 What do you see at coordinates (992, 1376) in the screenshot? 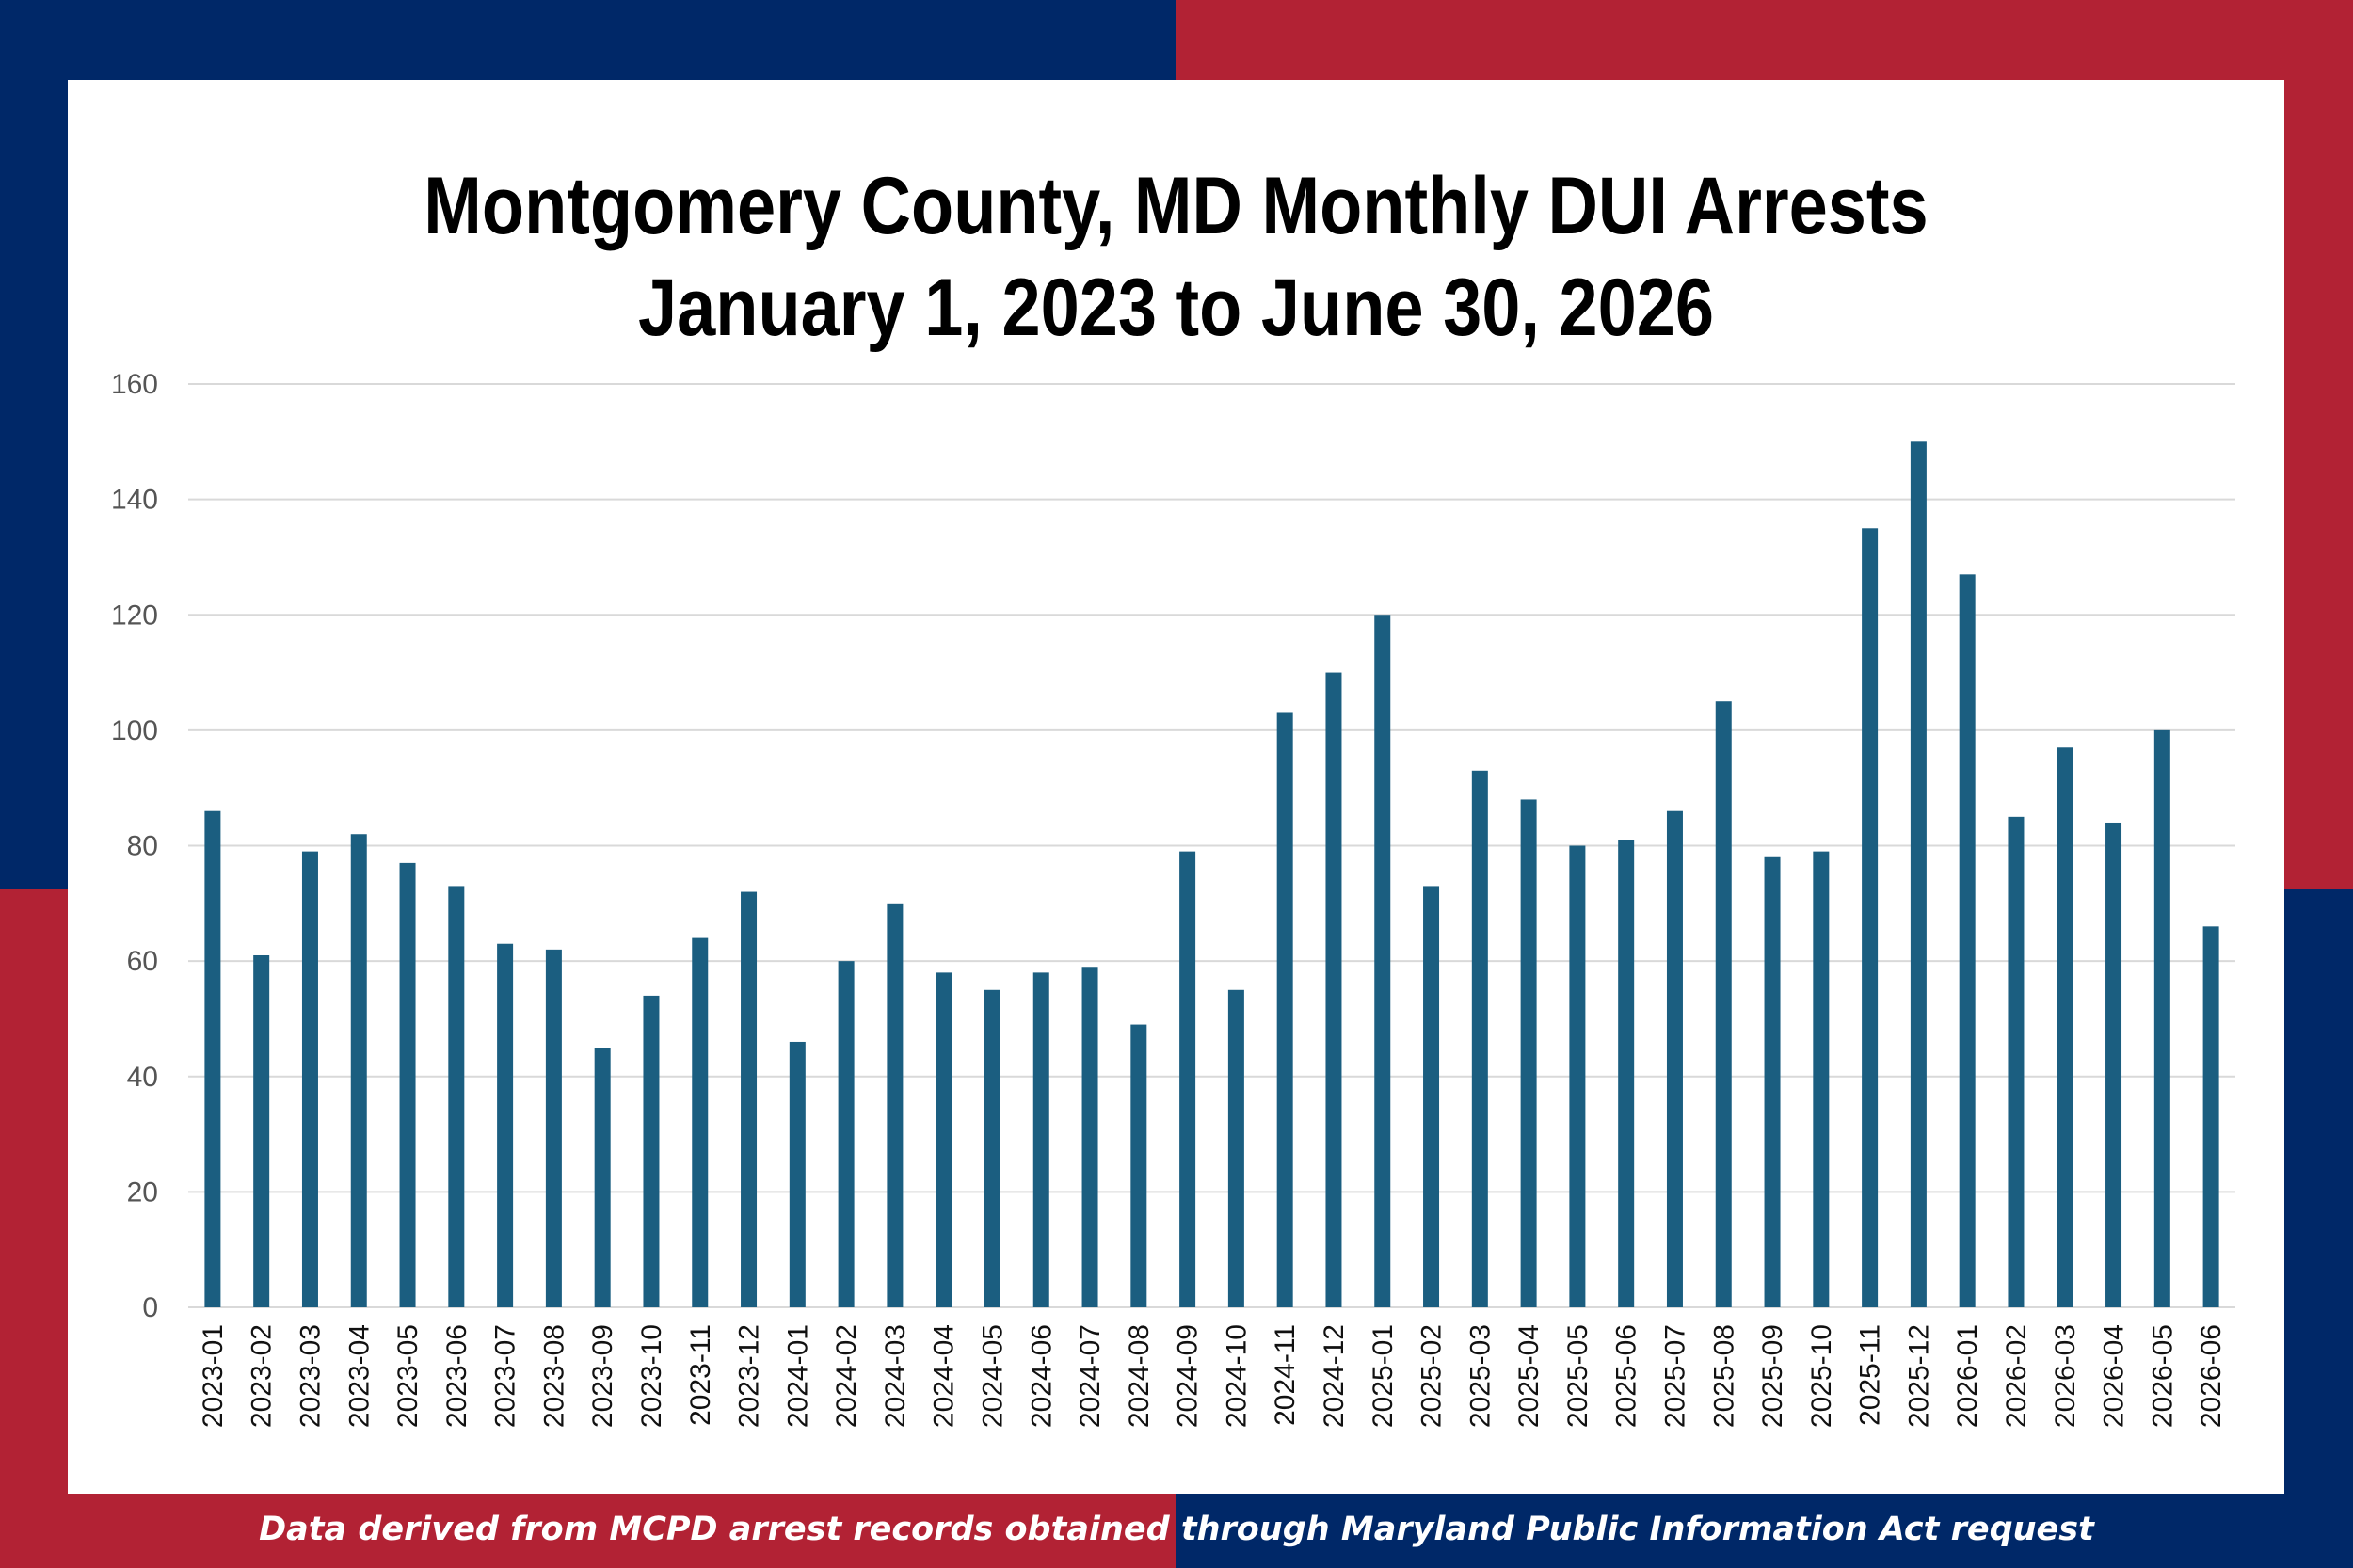
I see `x-tick-label: 2024-05` at bounding box center [992, 1376].